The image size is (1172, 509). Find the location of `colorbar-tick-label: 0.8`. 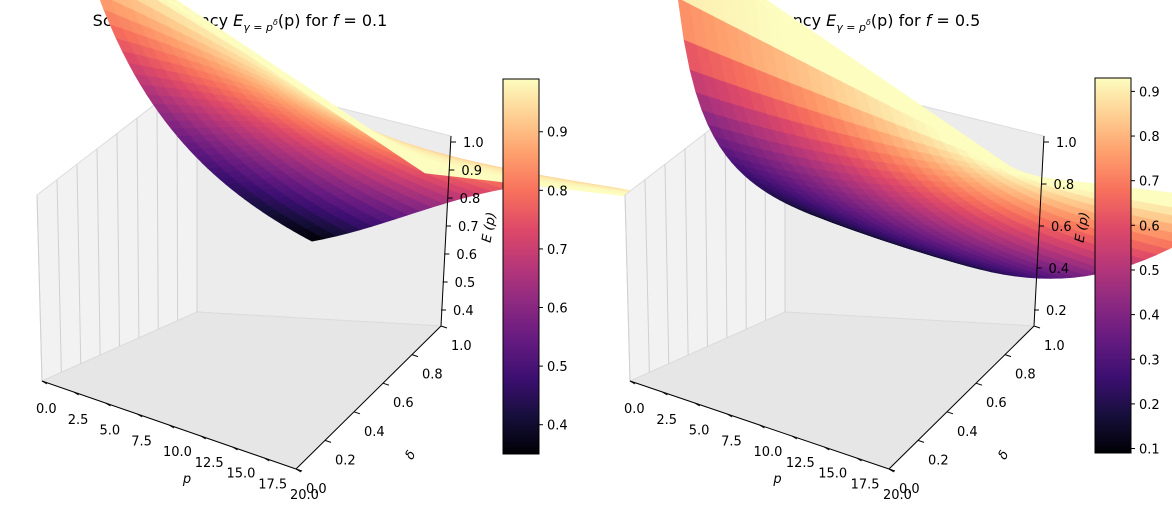

colorbar-tick-label: 0.8 is located at coordinates (1149, 137).